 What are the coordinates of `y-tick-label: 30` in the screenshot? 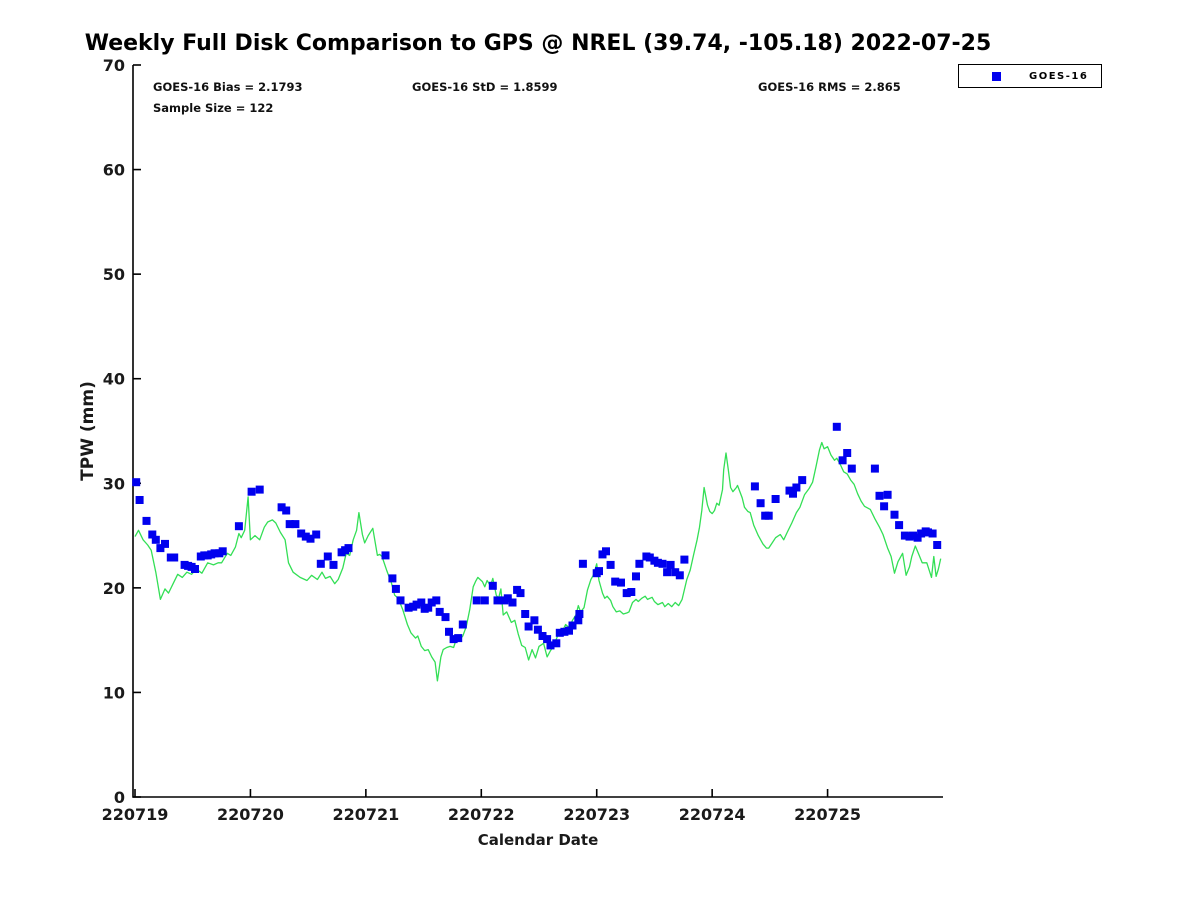 It's located at (114, 483).